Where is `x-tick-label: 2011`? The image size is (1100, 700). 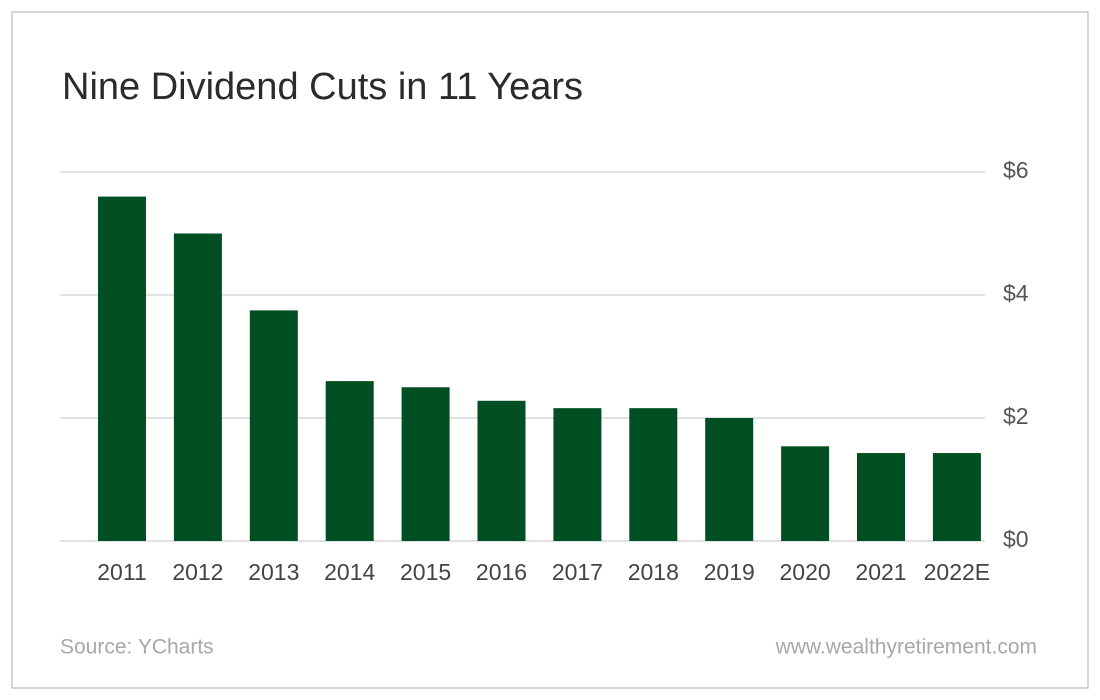
x-tick-label: 2011 is located at coordinates (121, 572).